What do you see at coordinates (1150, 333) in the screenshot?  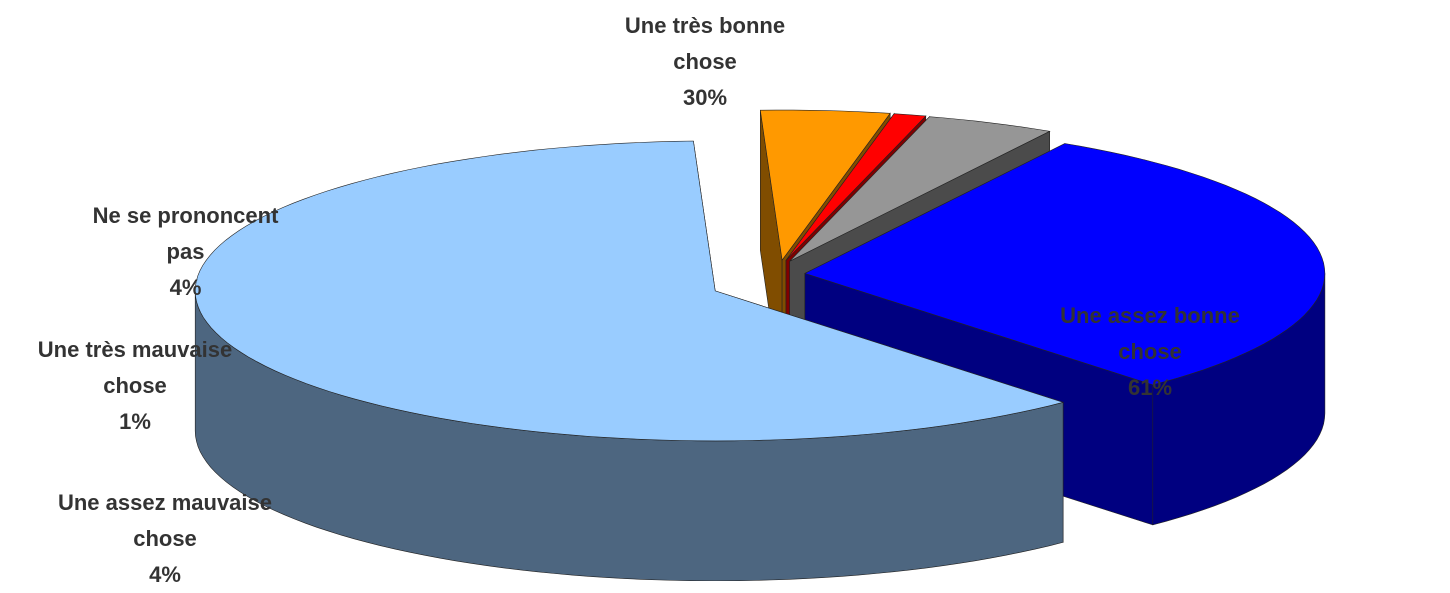 I see `category-label: Une assez bonne chose` at bounding box center [1150, 333].